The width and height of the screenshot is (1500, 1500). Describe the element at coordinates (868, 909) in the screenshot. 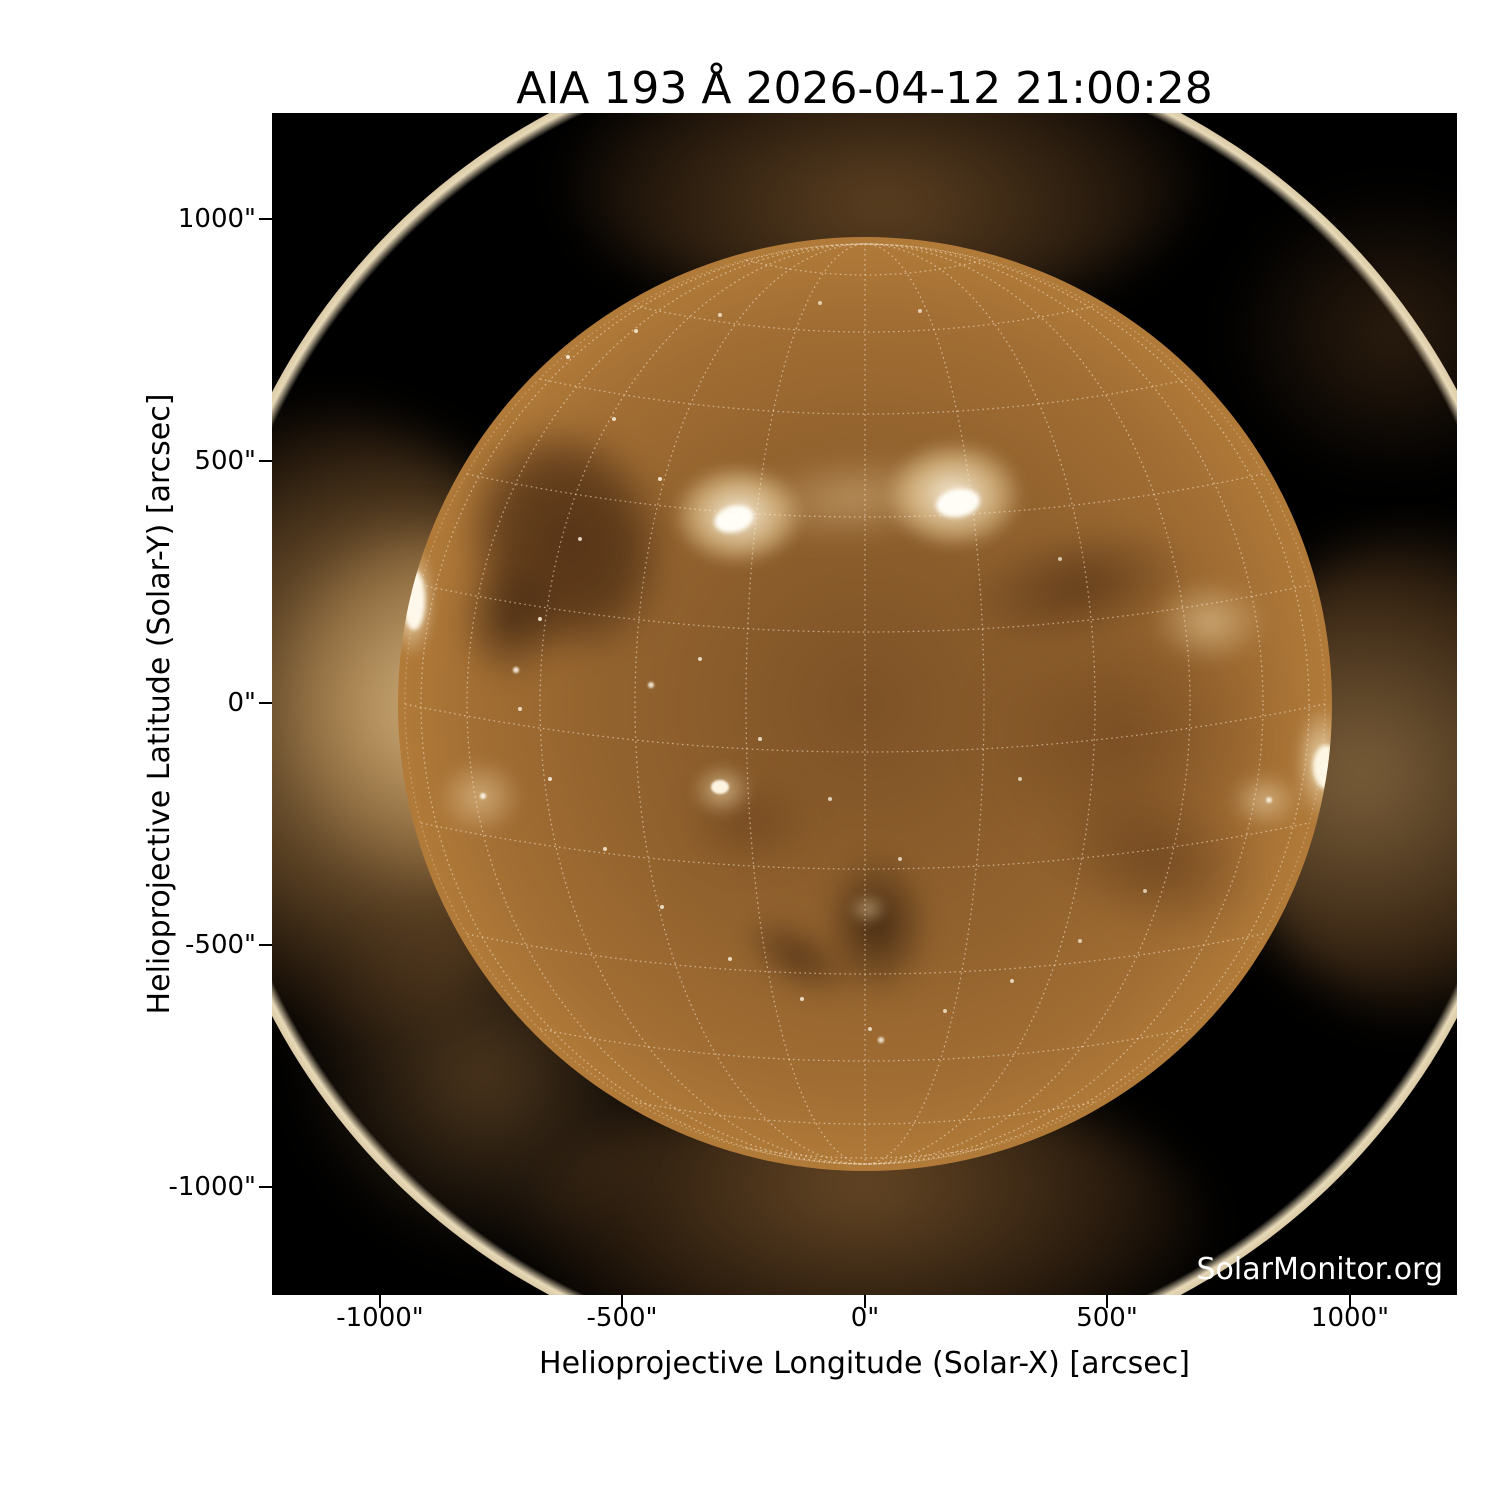

I see `bright-point-south-center` at that location.